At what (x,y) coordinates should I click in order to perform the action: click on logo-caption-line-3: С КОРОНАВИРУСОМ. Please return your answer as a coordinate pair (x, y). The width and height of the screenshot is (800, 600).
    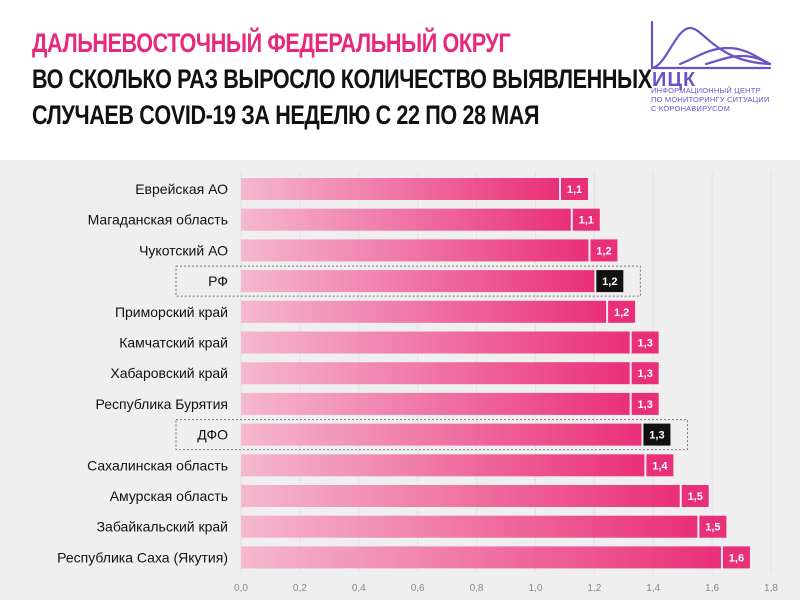
    Looking at the image, I should click on (691, 108).